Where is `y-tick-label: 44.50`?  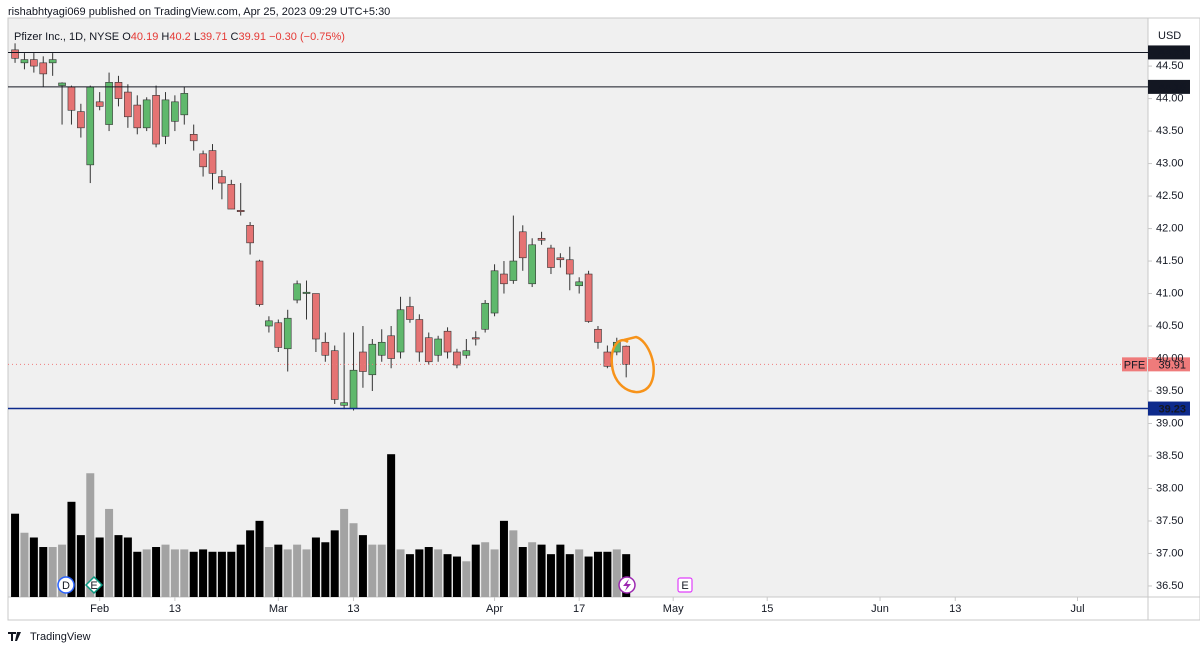 y-tick-label: 44.50 is located at coordinates (1170, 66).